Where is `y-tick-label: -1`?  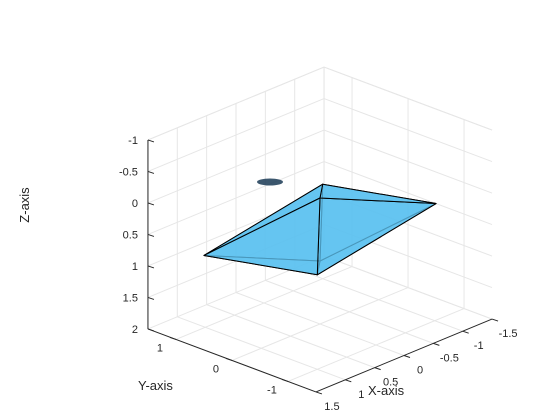
y-tick-label: -1 is located at coordinates (272, 390).